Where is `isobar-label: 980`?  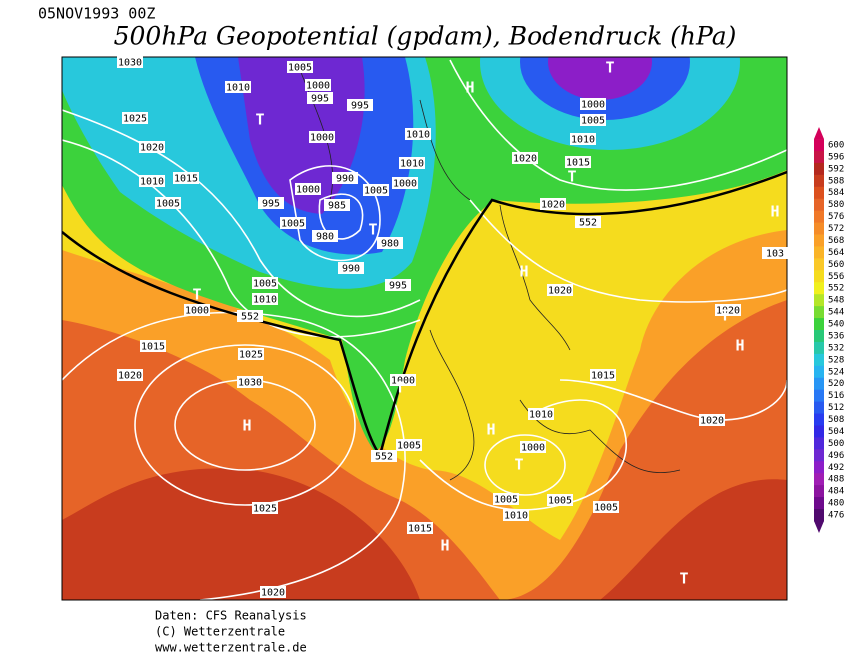 isobar-label: 980 is located at coordinates (390, 244).